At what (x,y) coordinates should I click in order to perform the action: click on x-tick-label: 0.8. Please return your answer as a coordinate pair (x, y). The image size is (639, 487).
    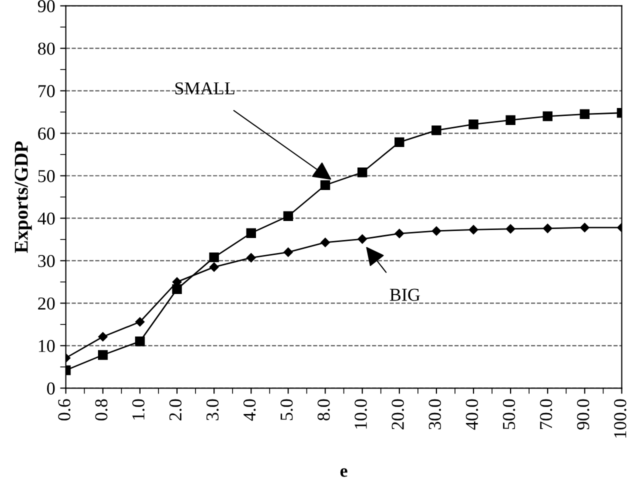
    Looking at the image, I should click on (101, 409).